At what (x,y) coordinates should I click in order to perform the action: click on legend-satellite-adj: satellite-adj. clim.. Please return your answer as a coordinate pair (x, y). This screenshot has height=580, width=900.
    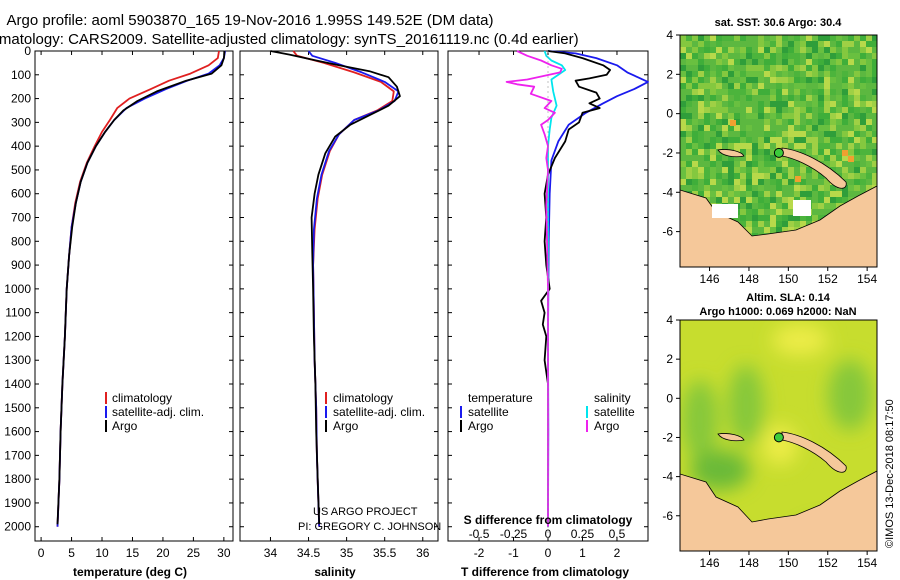
    Looking at the image, I should click on (158, 412).